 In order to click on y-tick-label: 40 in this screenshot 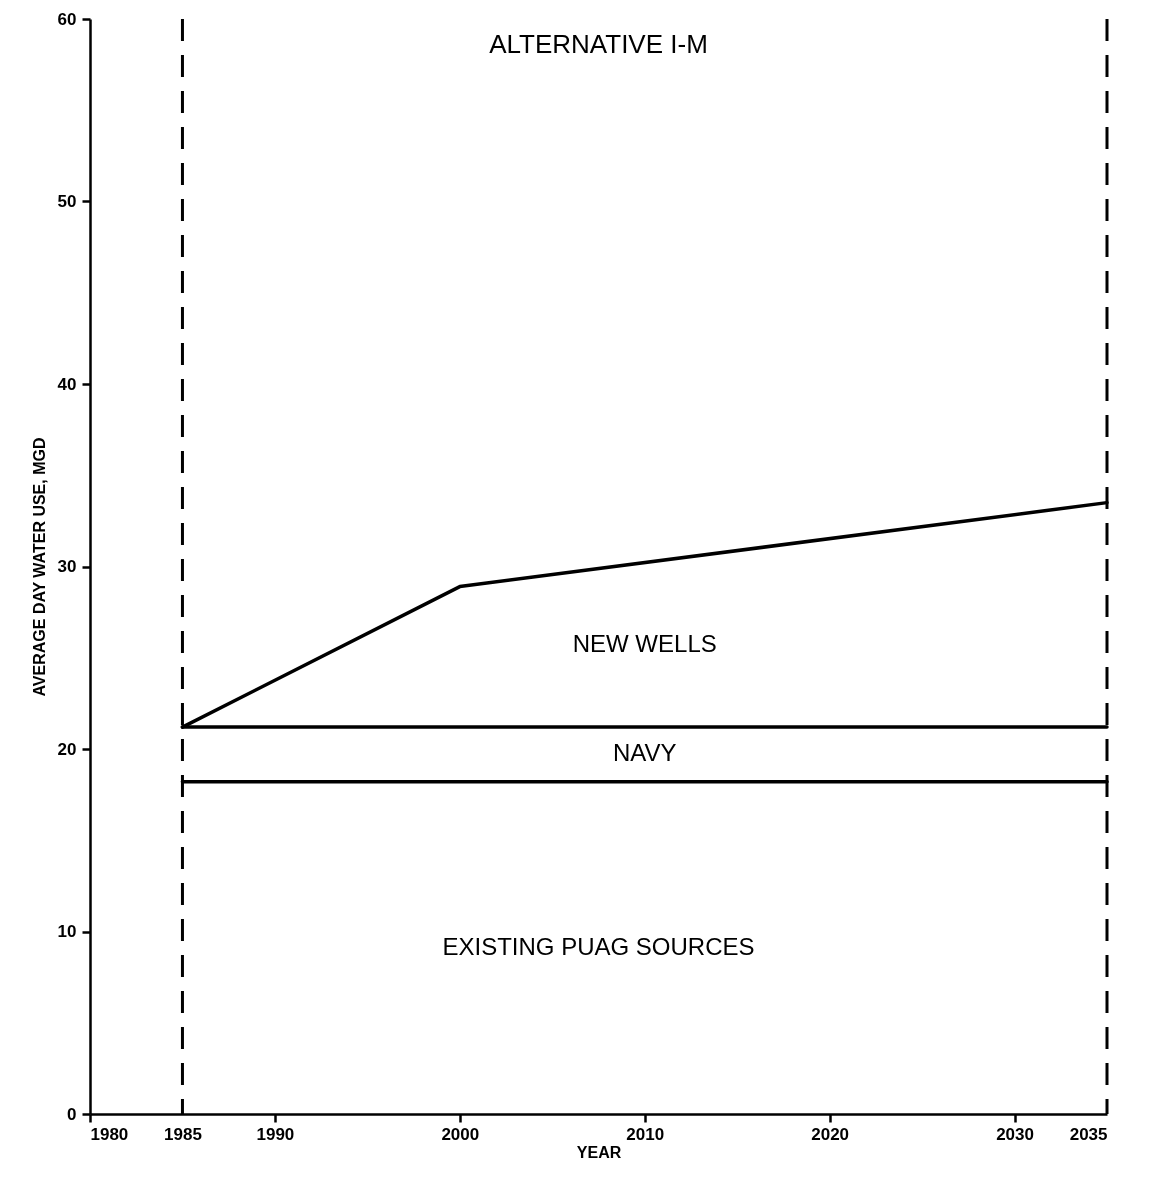, I will do `click(67, 384)`.